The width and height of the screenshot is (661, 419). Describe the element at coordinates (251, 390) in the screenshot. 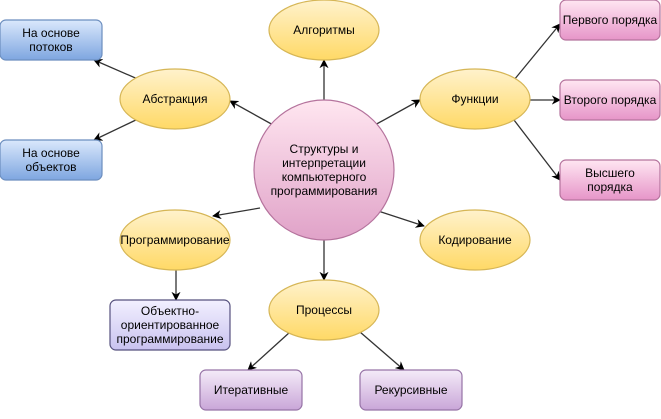

I see `iterative-node` at that location.